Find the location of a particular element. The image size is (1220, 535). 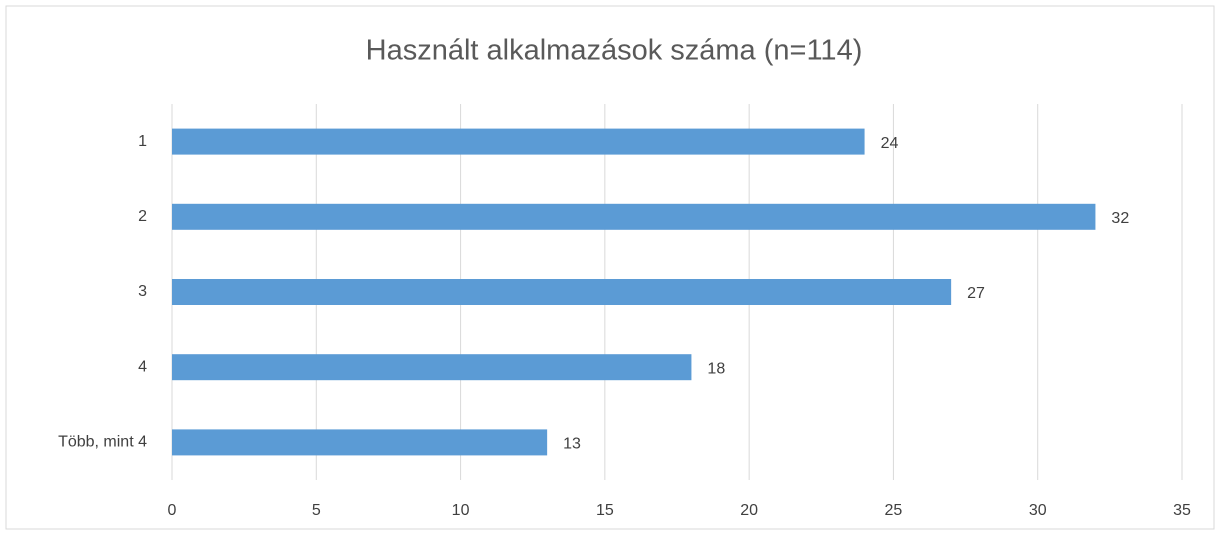

y-tick-label: 1 is located at coordinates (142, 141).